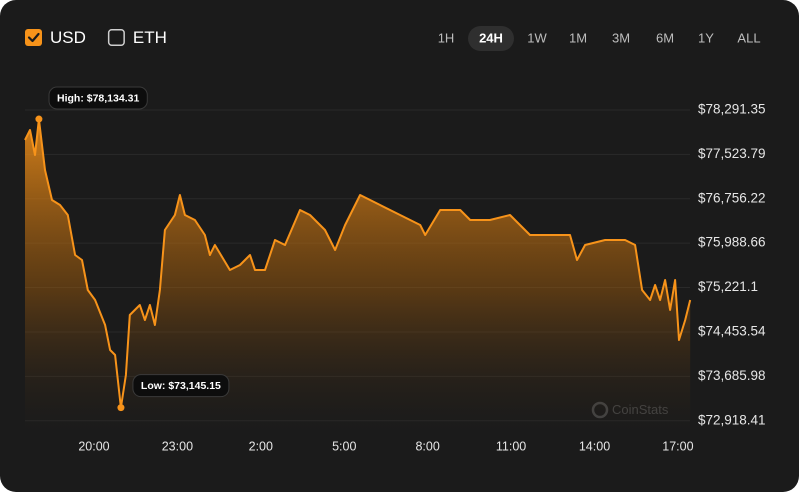 This screenshot has width=799, height=497. I want to click on x-tick-label: 23:00, so click(177, 446).